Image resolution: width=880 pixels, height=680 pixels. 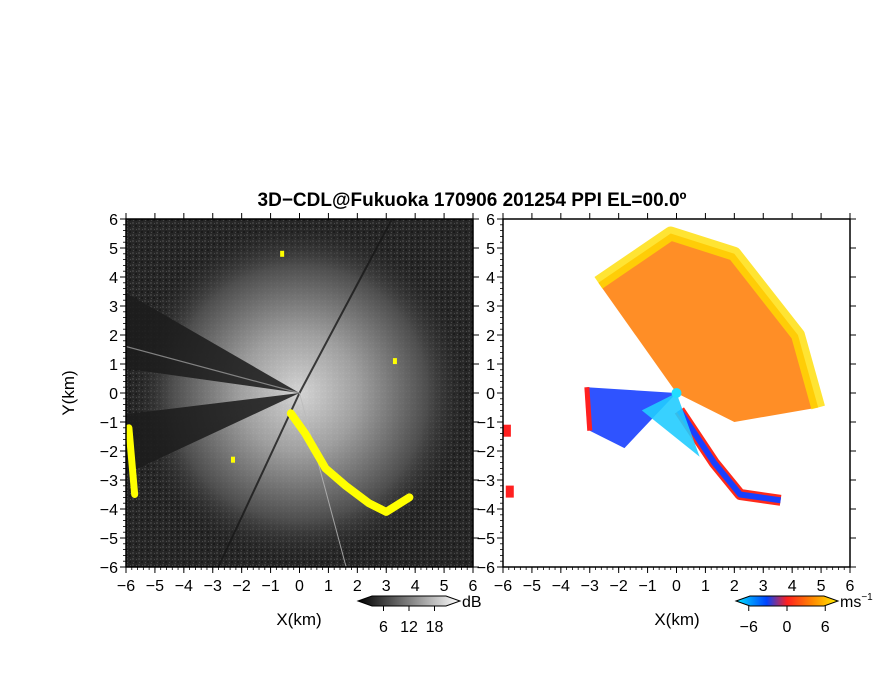 I want to click on reflectivity-colorbar: 6 12 18 dB, so click(x=419, y=615).